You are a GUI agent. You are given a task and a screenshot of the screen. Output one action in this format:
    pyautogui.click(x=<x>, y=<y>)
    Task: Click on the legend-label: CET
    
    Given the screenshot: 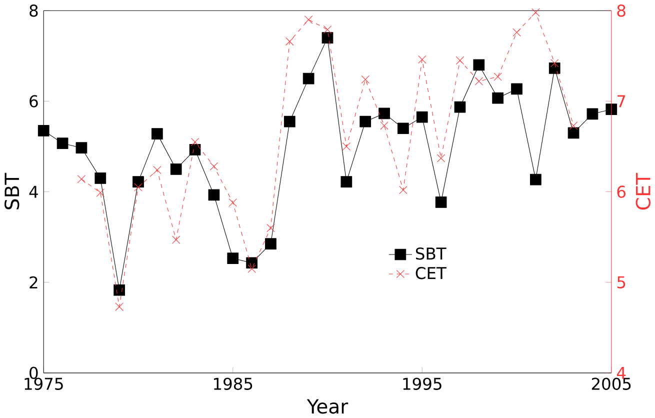 What is the action you would take?
    pyautogui.click(x=431, y=273)
    